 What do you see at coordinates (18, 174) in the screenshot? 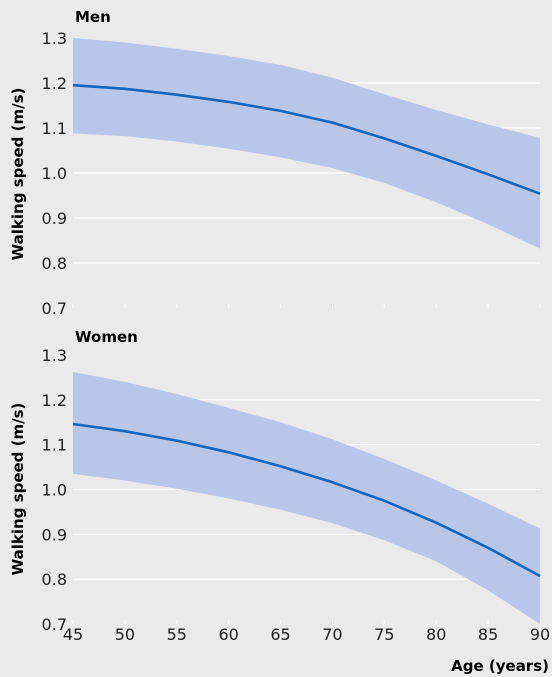
I see `men-y-axis-label: Walking speed (m/s)` at bounding box center [18, 174].